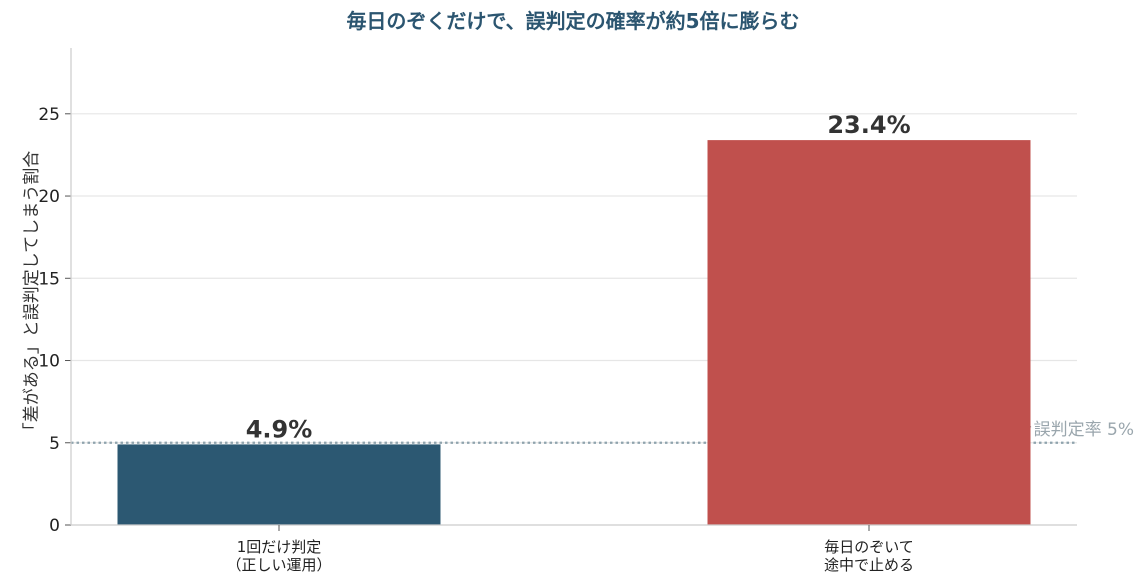  I want to click on y-tick-label: 10, so click(49, 362).